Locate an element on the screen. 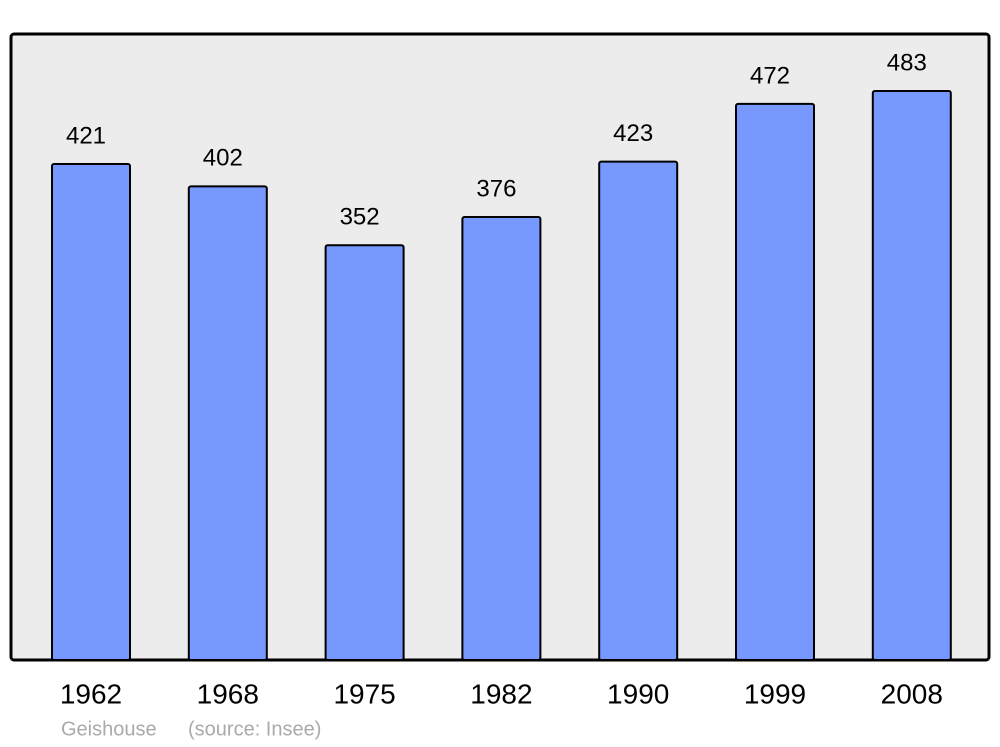 This screenshot has width=1000, height=747. chart-title: Geishouse is located at coordinates (109, 729).